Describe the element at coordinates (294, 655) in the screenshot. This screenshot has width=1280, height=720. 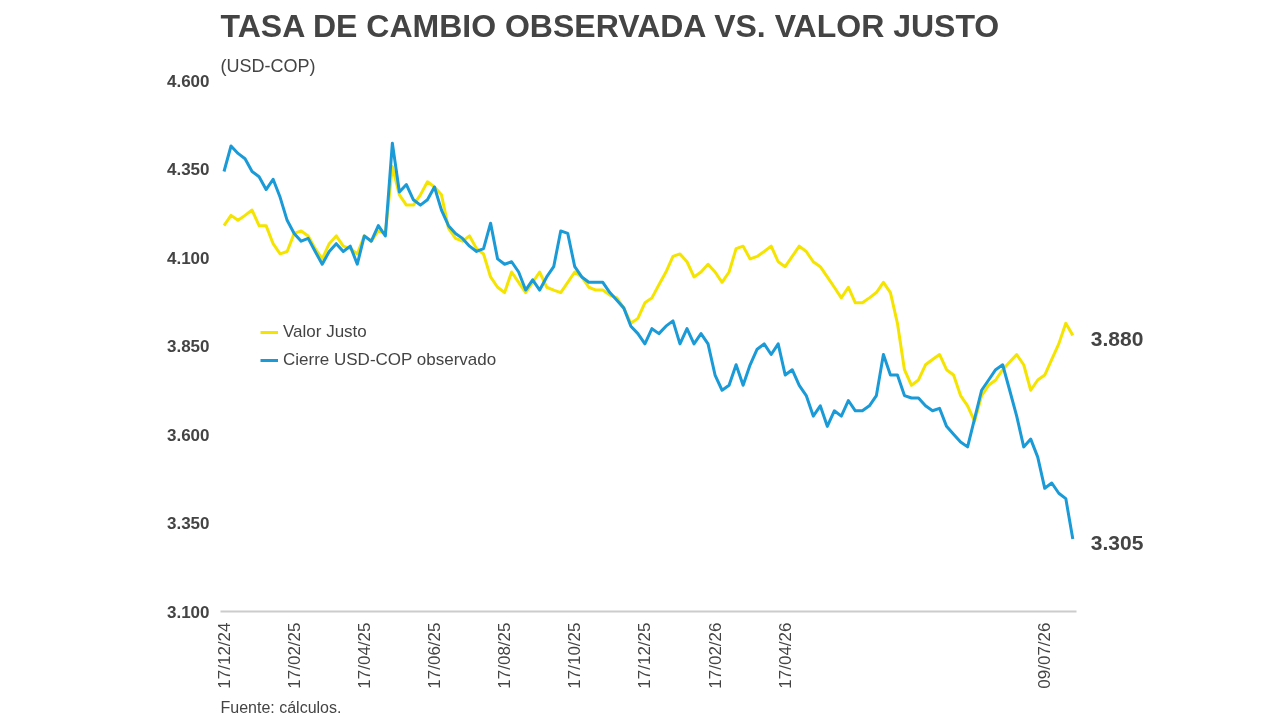
I see `x-tick-label: 17/02/25` at that location.